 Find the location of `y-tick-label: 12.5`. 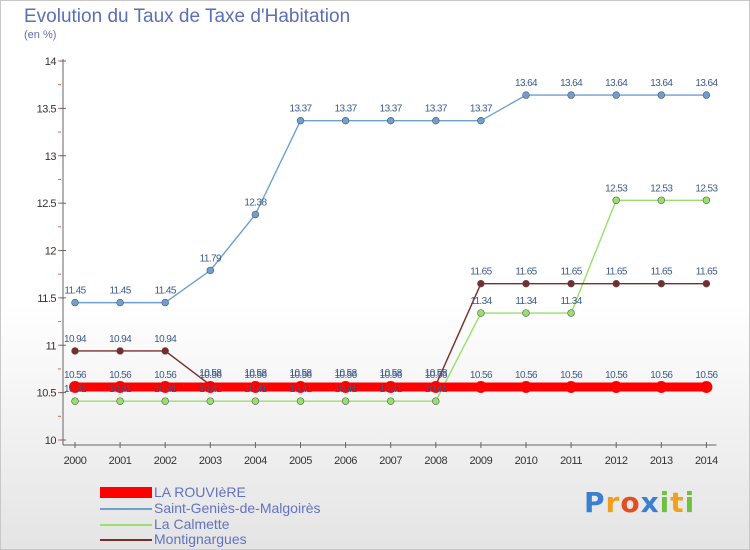

y-tick-label: 12.5 is located at coordinates (47, 204).